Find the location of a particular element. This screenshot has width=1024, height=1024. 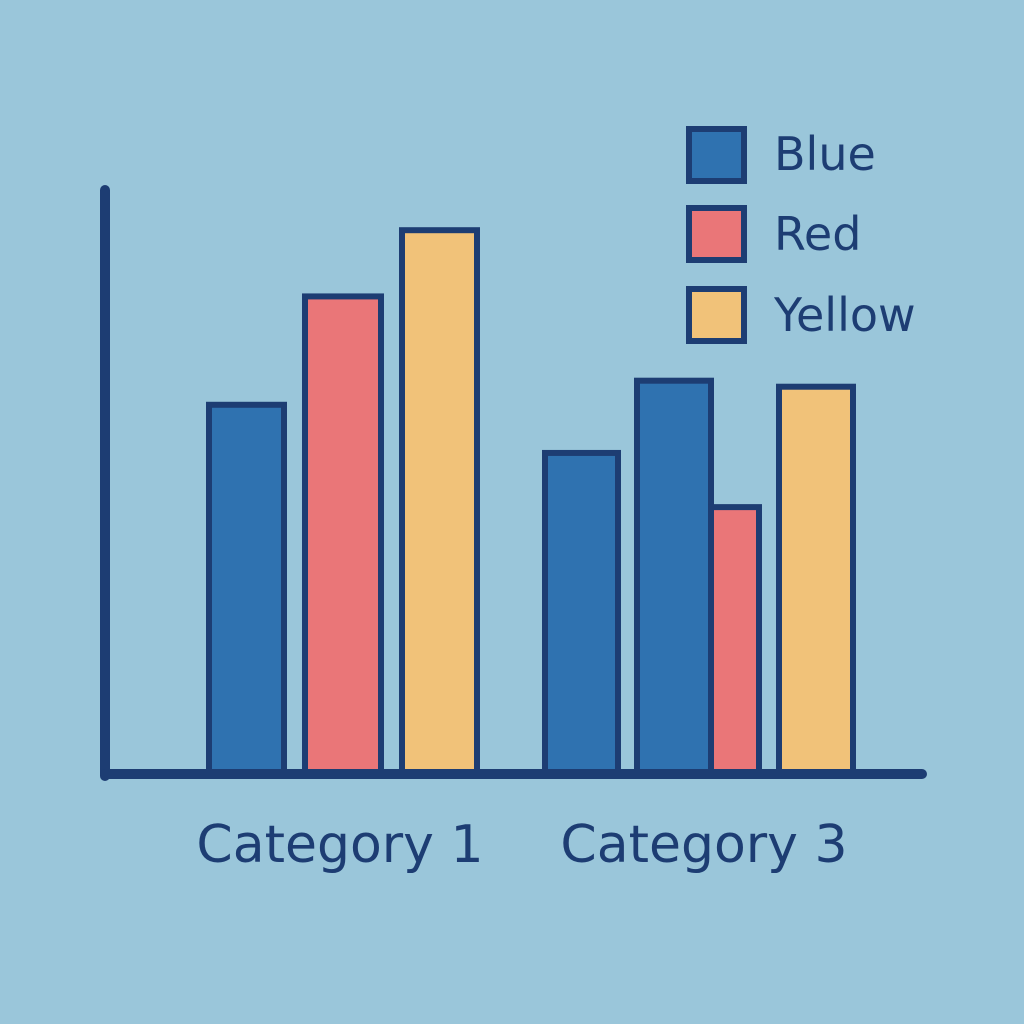

bar-group2-2-blue is located at coordinates (674, 576).